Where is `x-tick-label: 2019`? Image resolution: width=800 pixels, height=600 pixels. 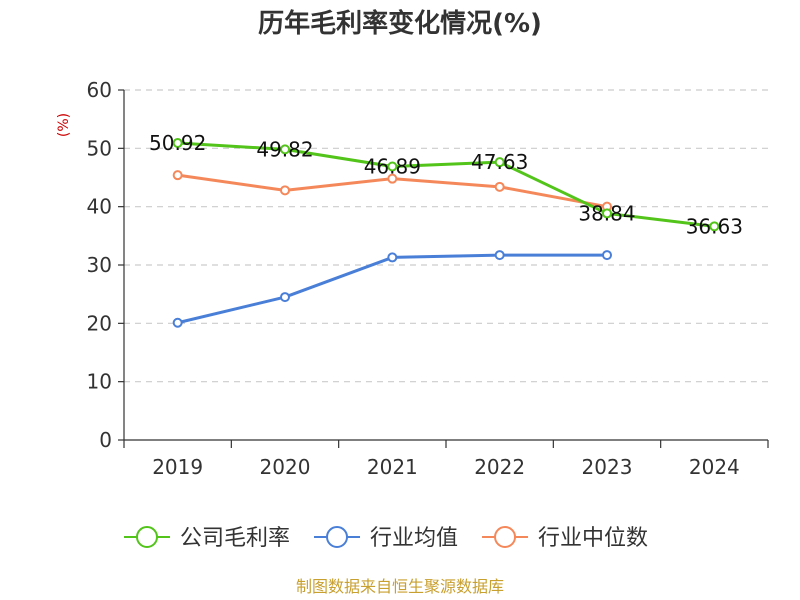 x-tick-label: 2019 is located at coordinates (177, 467).